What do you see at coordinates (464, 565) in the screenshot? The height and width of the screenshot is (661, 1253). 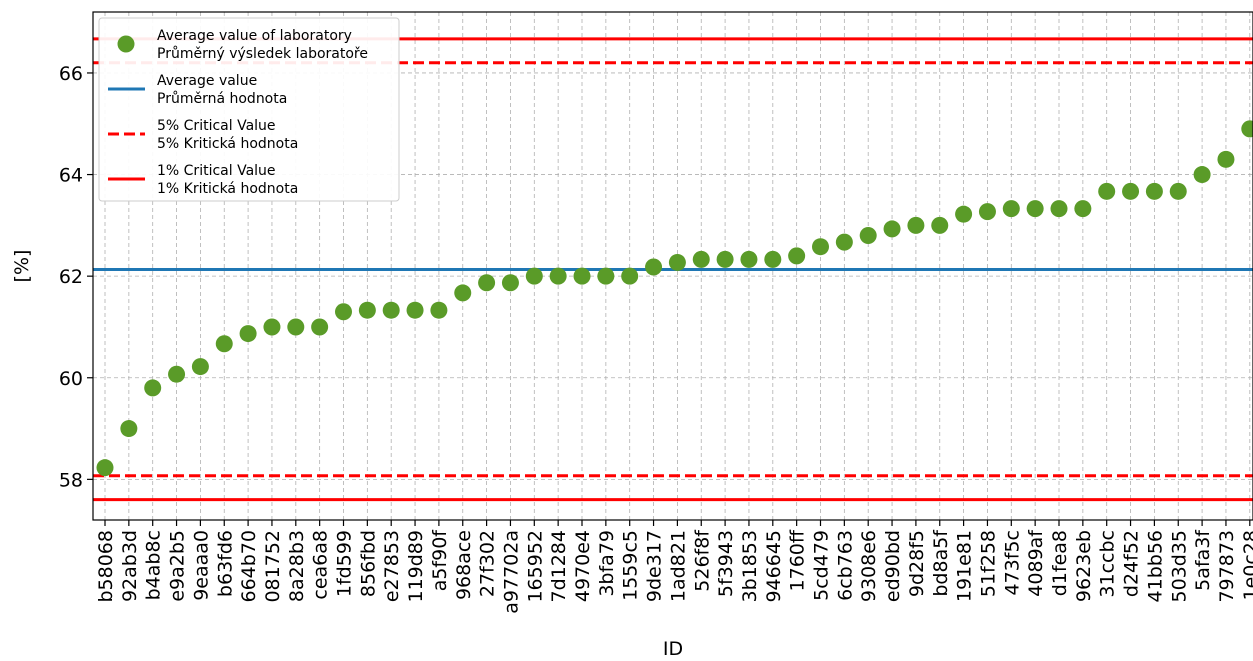 I see `x-tick-label: 968ace` at bounding box center [464, 565].